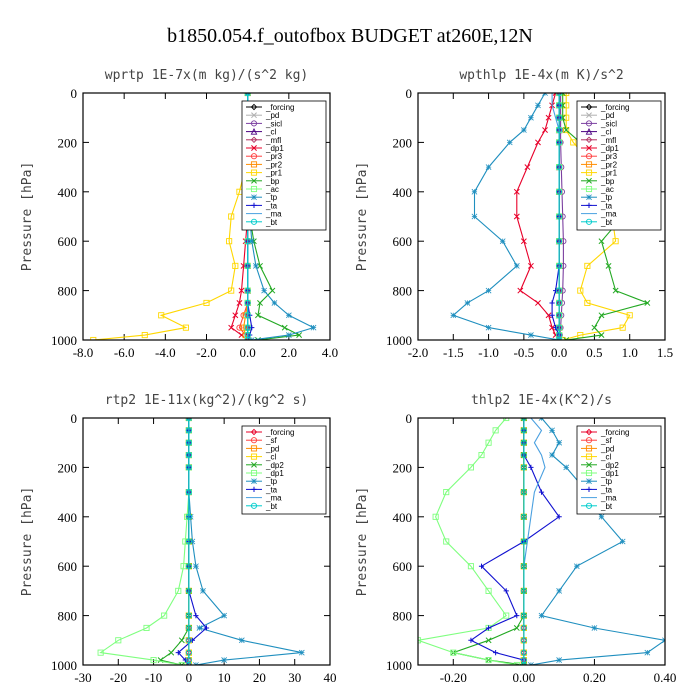  Describe the element at coordinates (68, 192) in the screenshot. I see `y-tick-label: 400` at that location.